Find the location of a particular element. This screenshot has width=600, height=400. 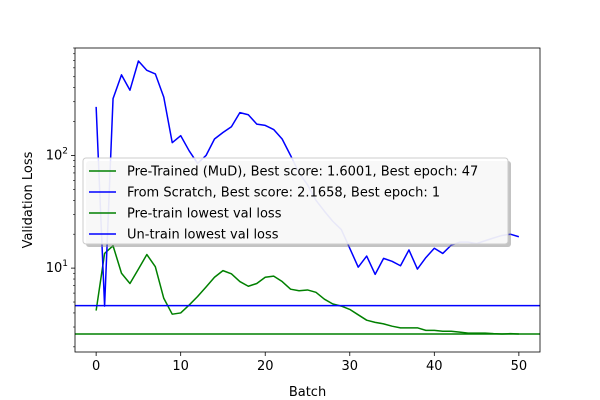

y-axis-label: Validation Loss is located at coordinates (28, 199).